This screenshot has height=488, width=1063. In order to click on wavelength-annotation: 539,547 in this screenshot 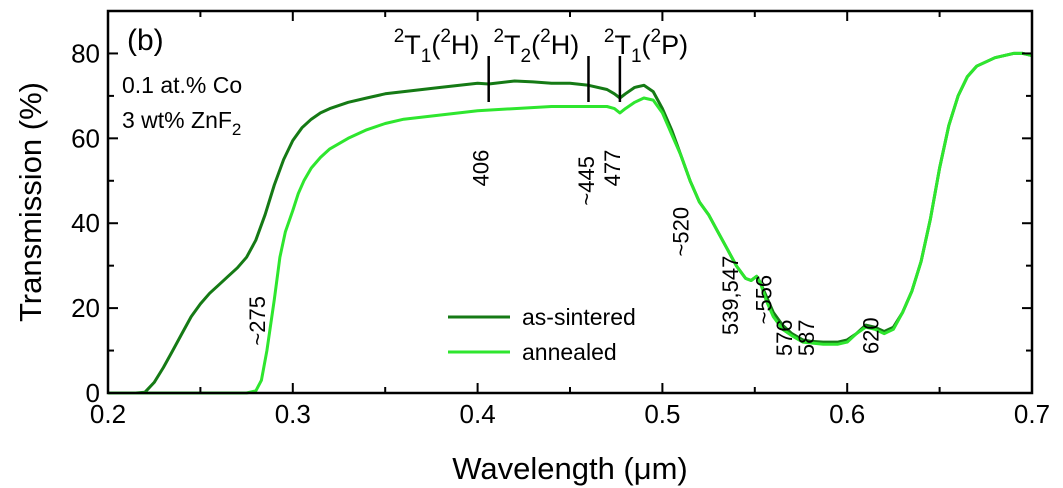, I will do `click(730, 296)`.